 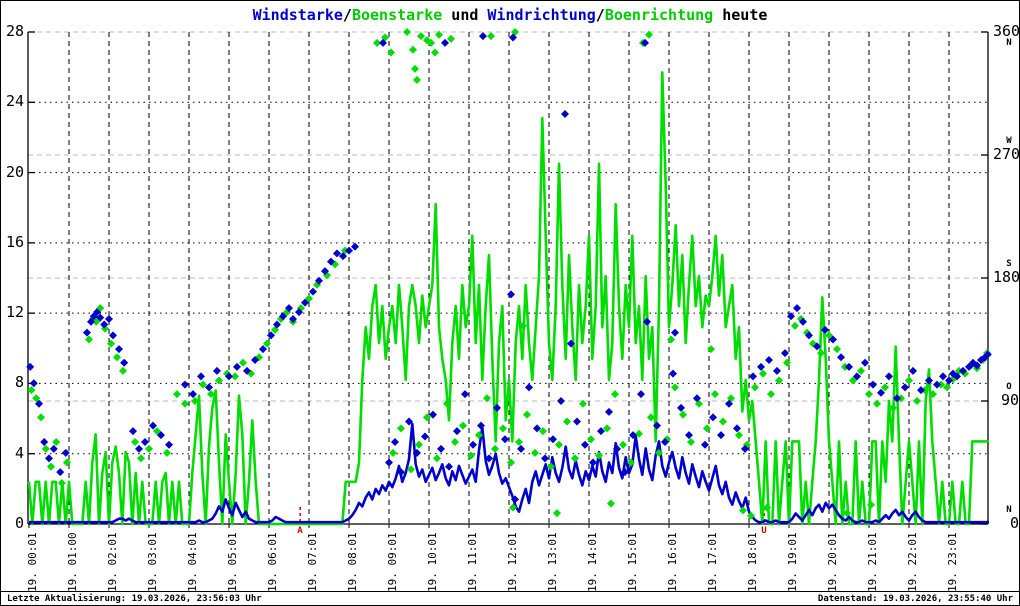 What do you see at coordinates (112, 562) in the screenshot?
I see `x-tick-label: 19. 02:01` at bounding box center [112, 562].